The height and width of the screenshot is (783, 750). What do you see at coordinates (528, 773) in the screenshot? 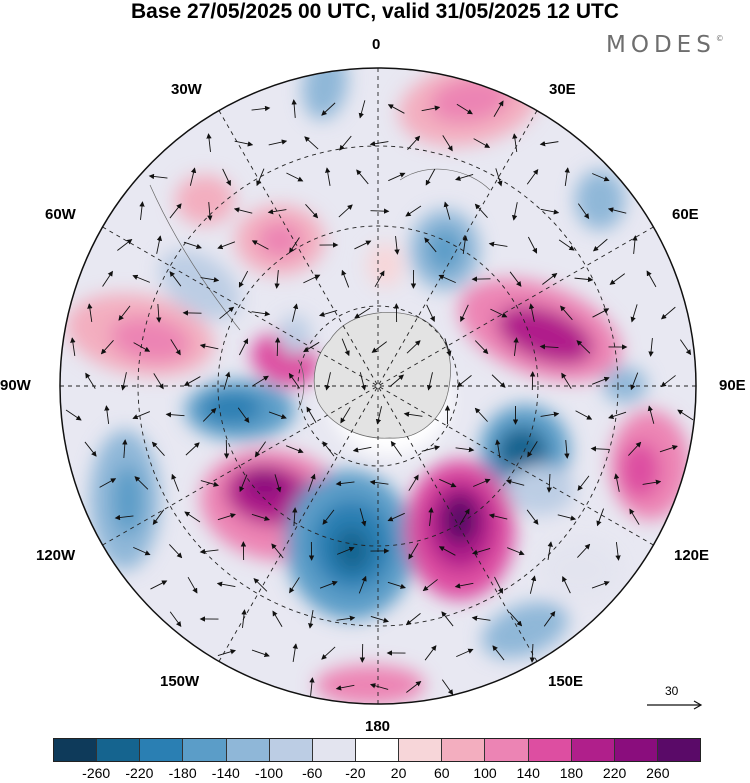
I see `colorbar-tick-label: 140` at bounding box center [528, 773].